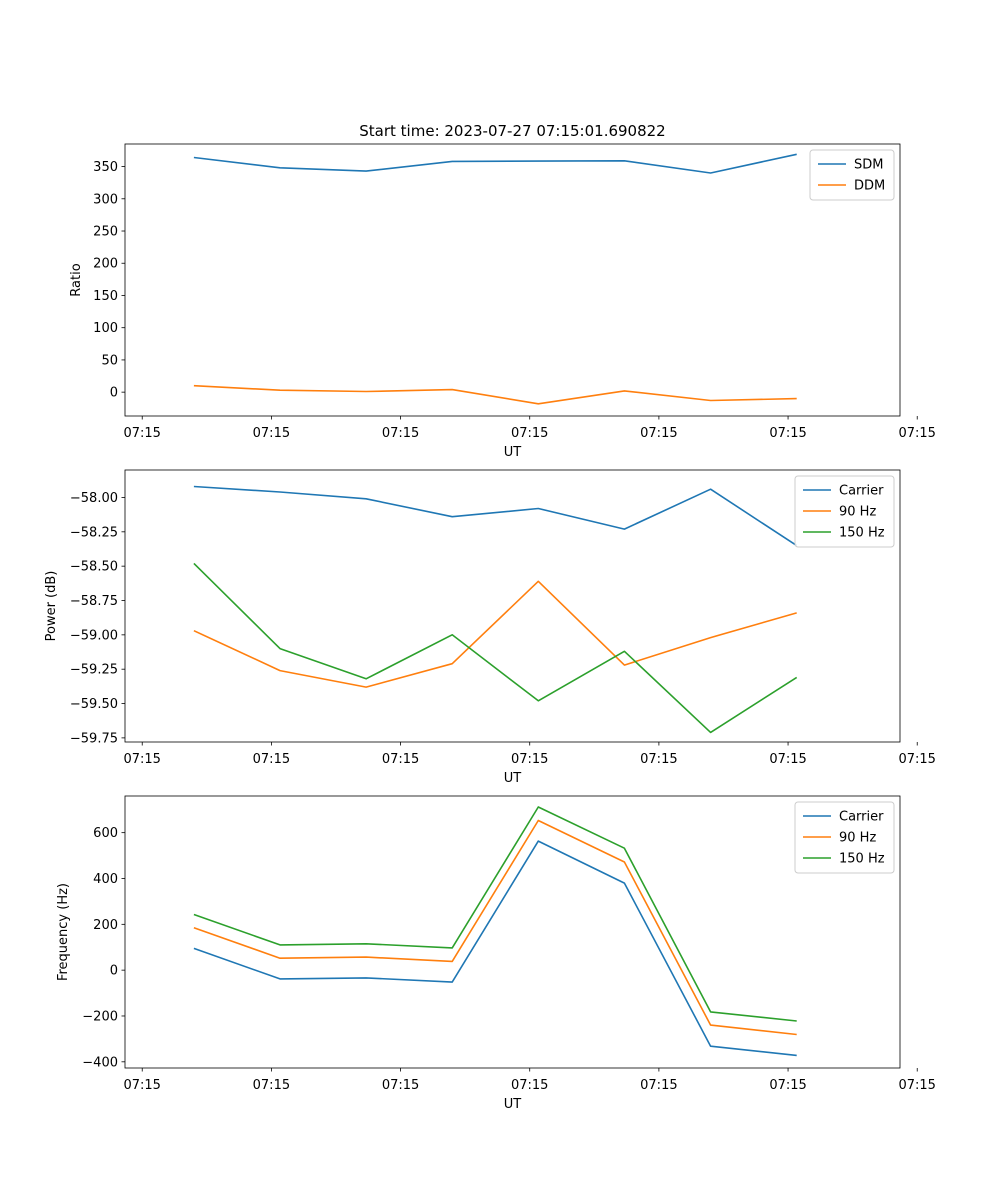 The image size is (1000, 1200). What do you see at coordinates (495, 394) in the screenshot?
I see `series-line-ddm` at bounding box center [495, 394].